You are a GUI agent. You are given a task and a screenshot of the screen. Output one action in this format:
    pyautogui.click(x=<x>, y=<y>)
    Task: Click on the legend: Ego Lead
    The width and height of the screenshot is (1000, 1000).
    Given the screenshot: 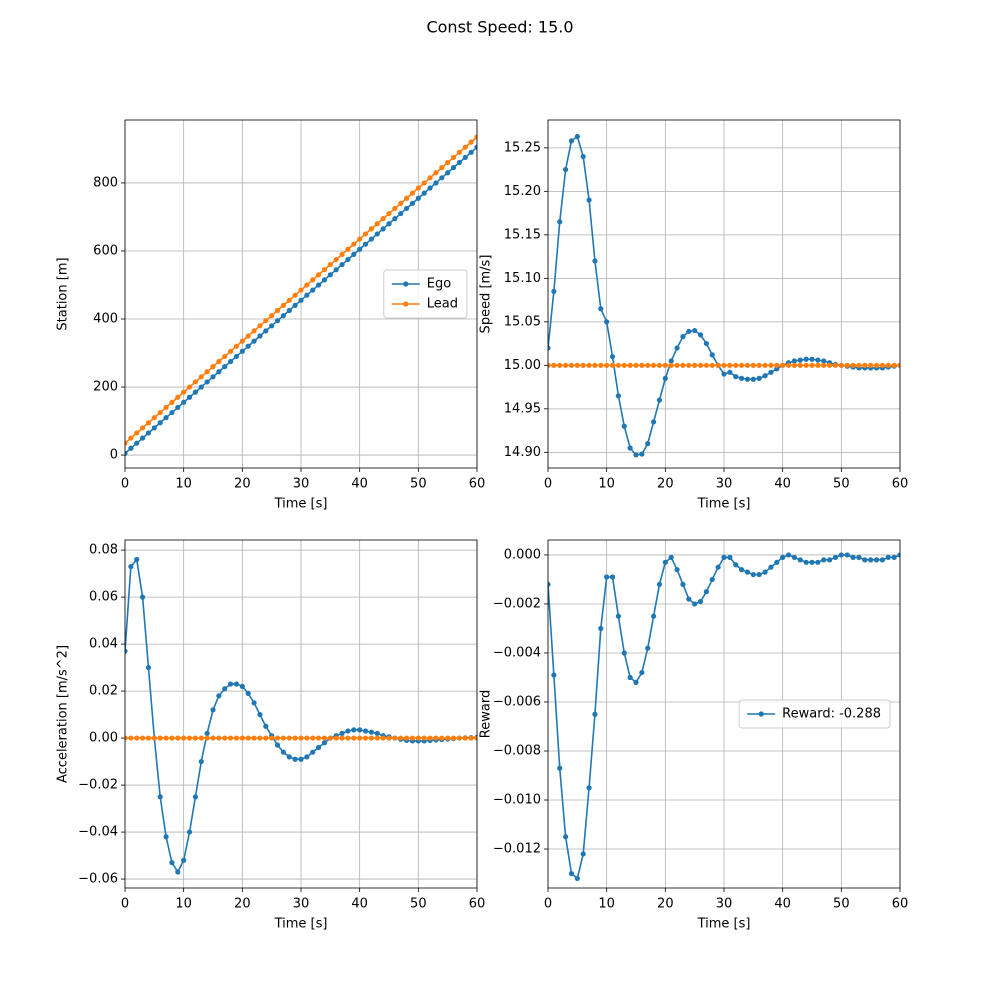 What is the action you would take?
    pyautogui.click(x=425, y=294)
    